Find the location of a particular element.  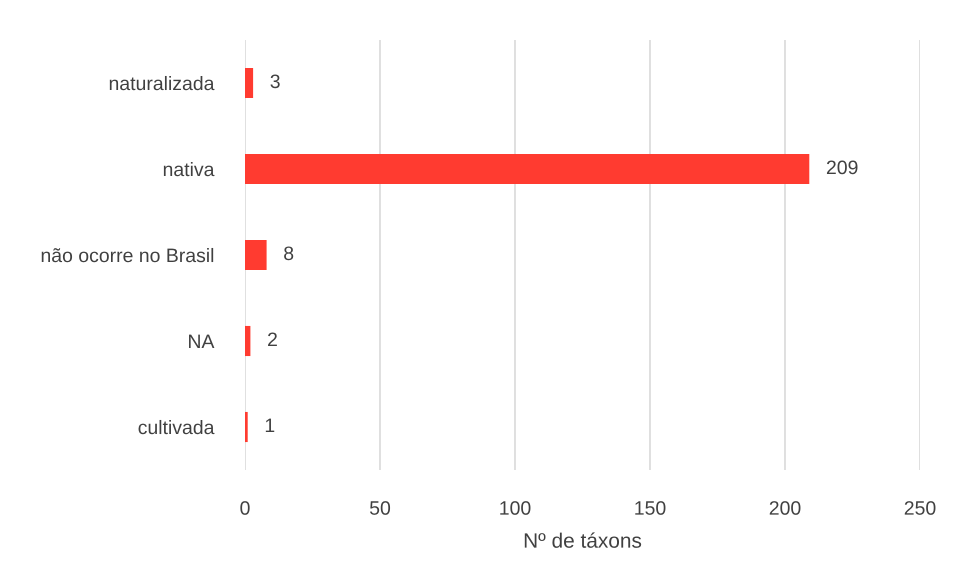

y-tick-label: não ocorre no Brasil is located at coordinates (128, 255).